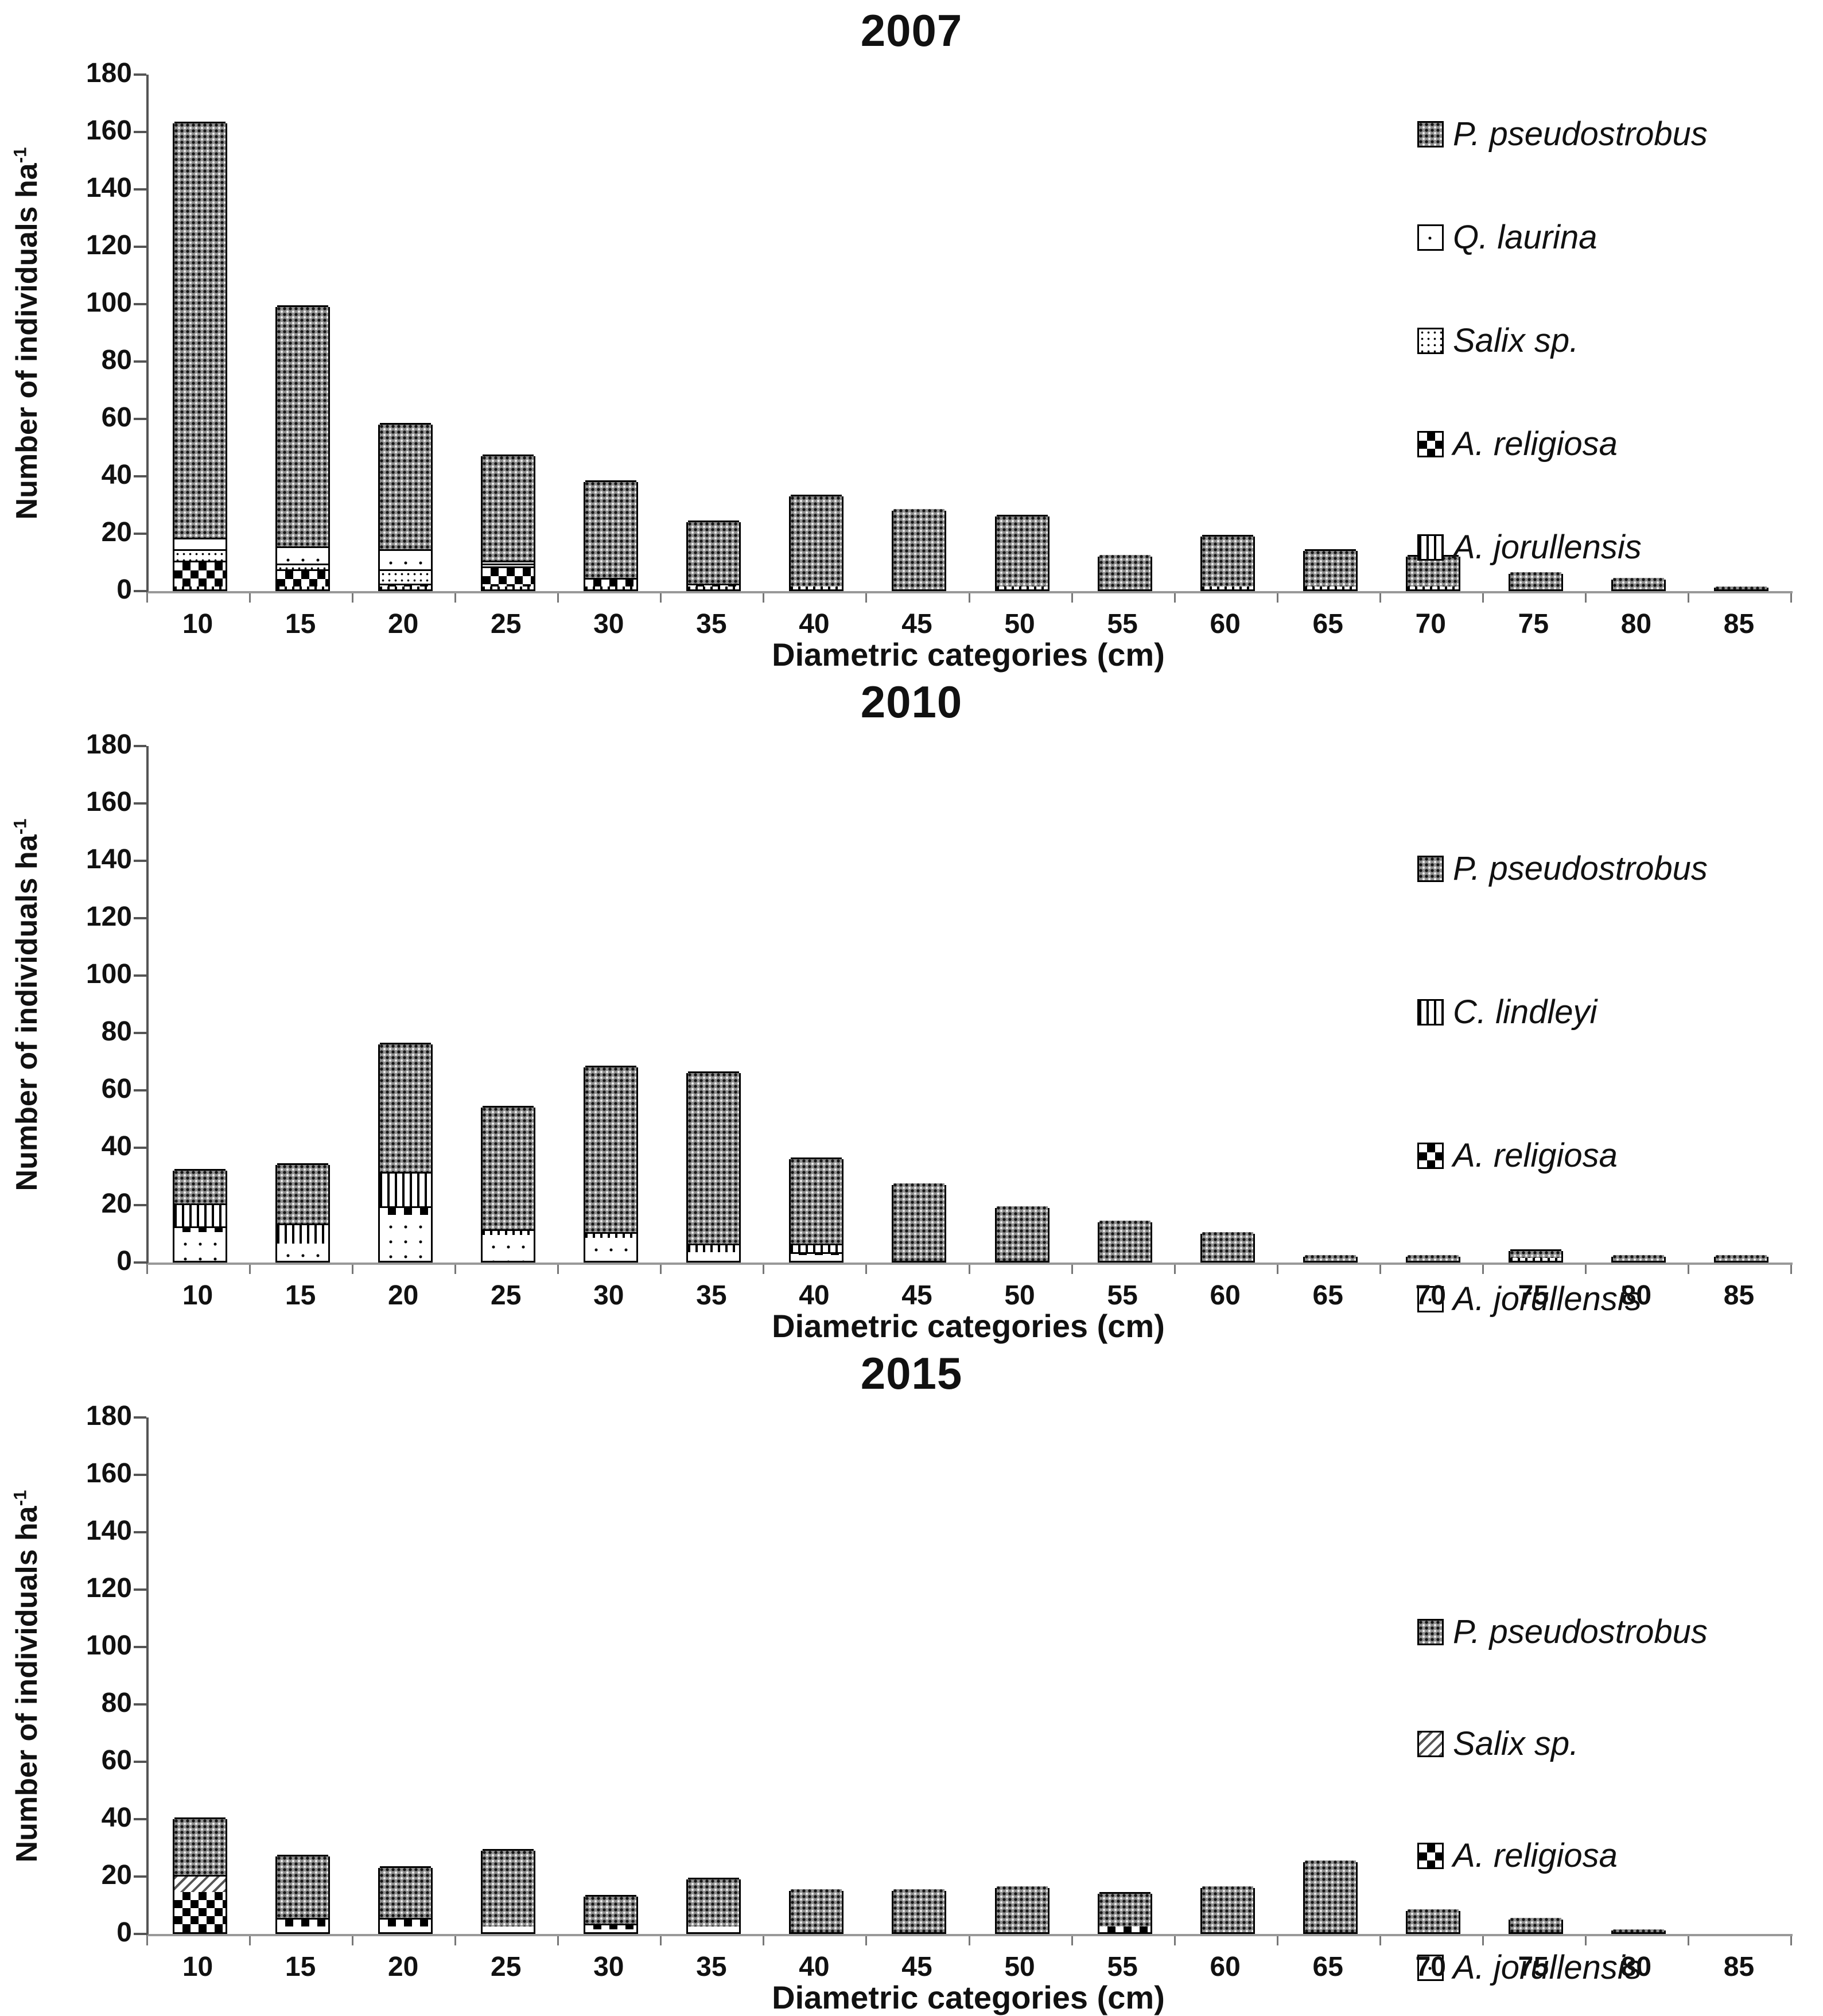  Describe the element at coordinates (124, 1932) in the screenshot. I see `y-tick-label: 0` at that location.